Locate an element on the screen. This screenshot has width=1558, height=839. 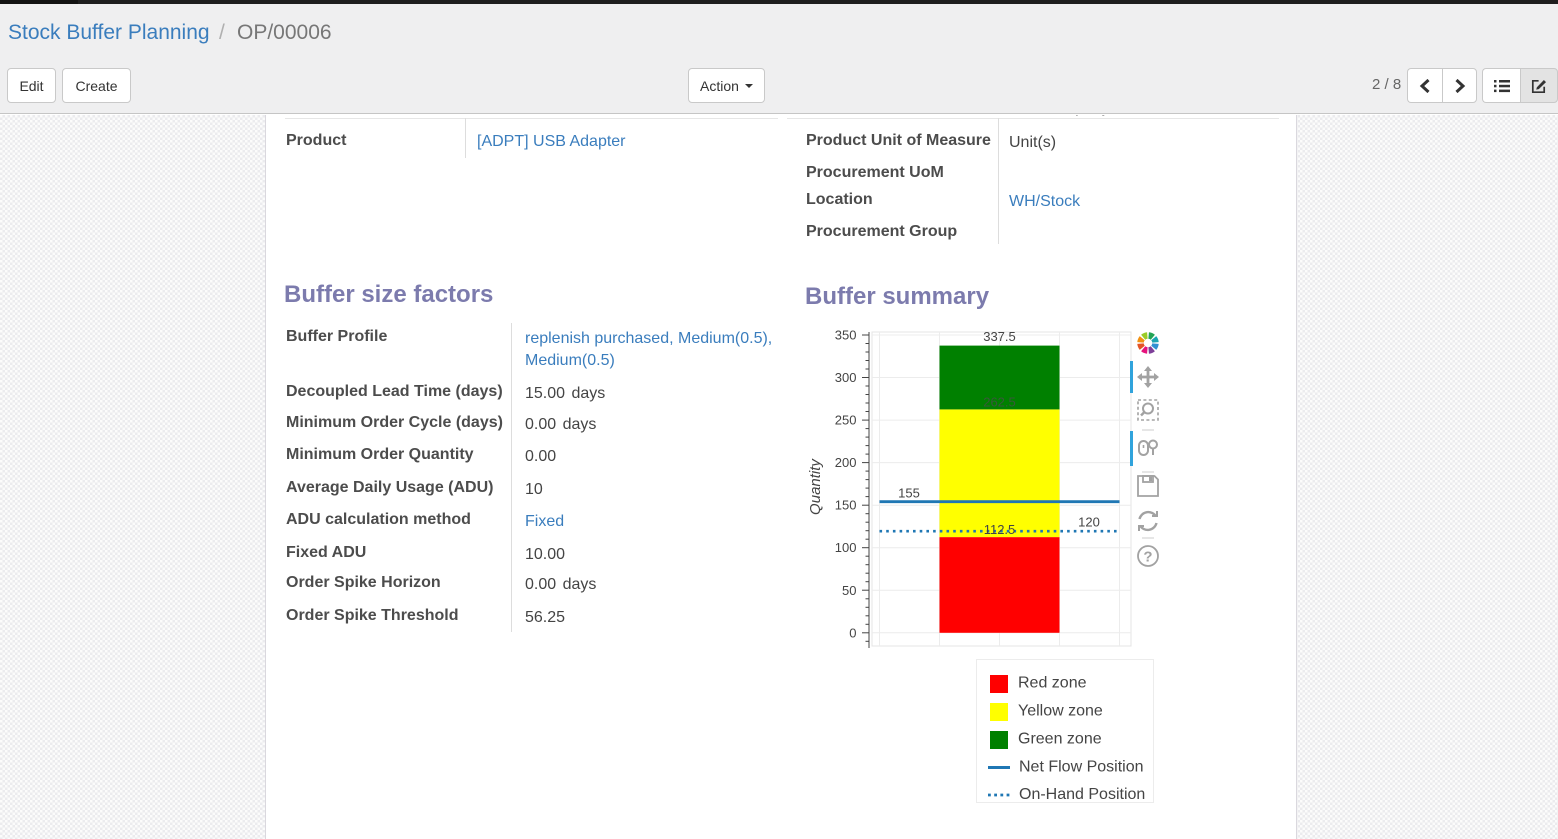
svg-text: Quantity is located at coordinates (815, 486).